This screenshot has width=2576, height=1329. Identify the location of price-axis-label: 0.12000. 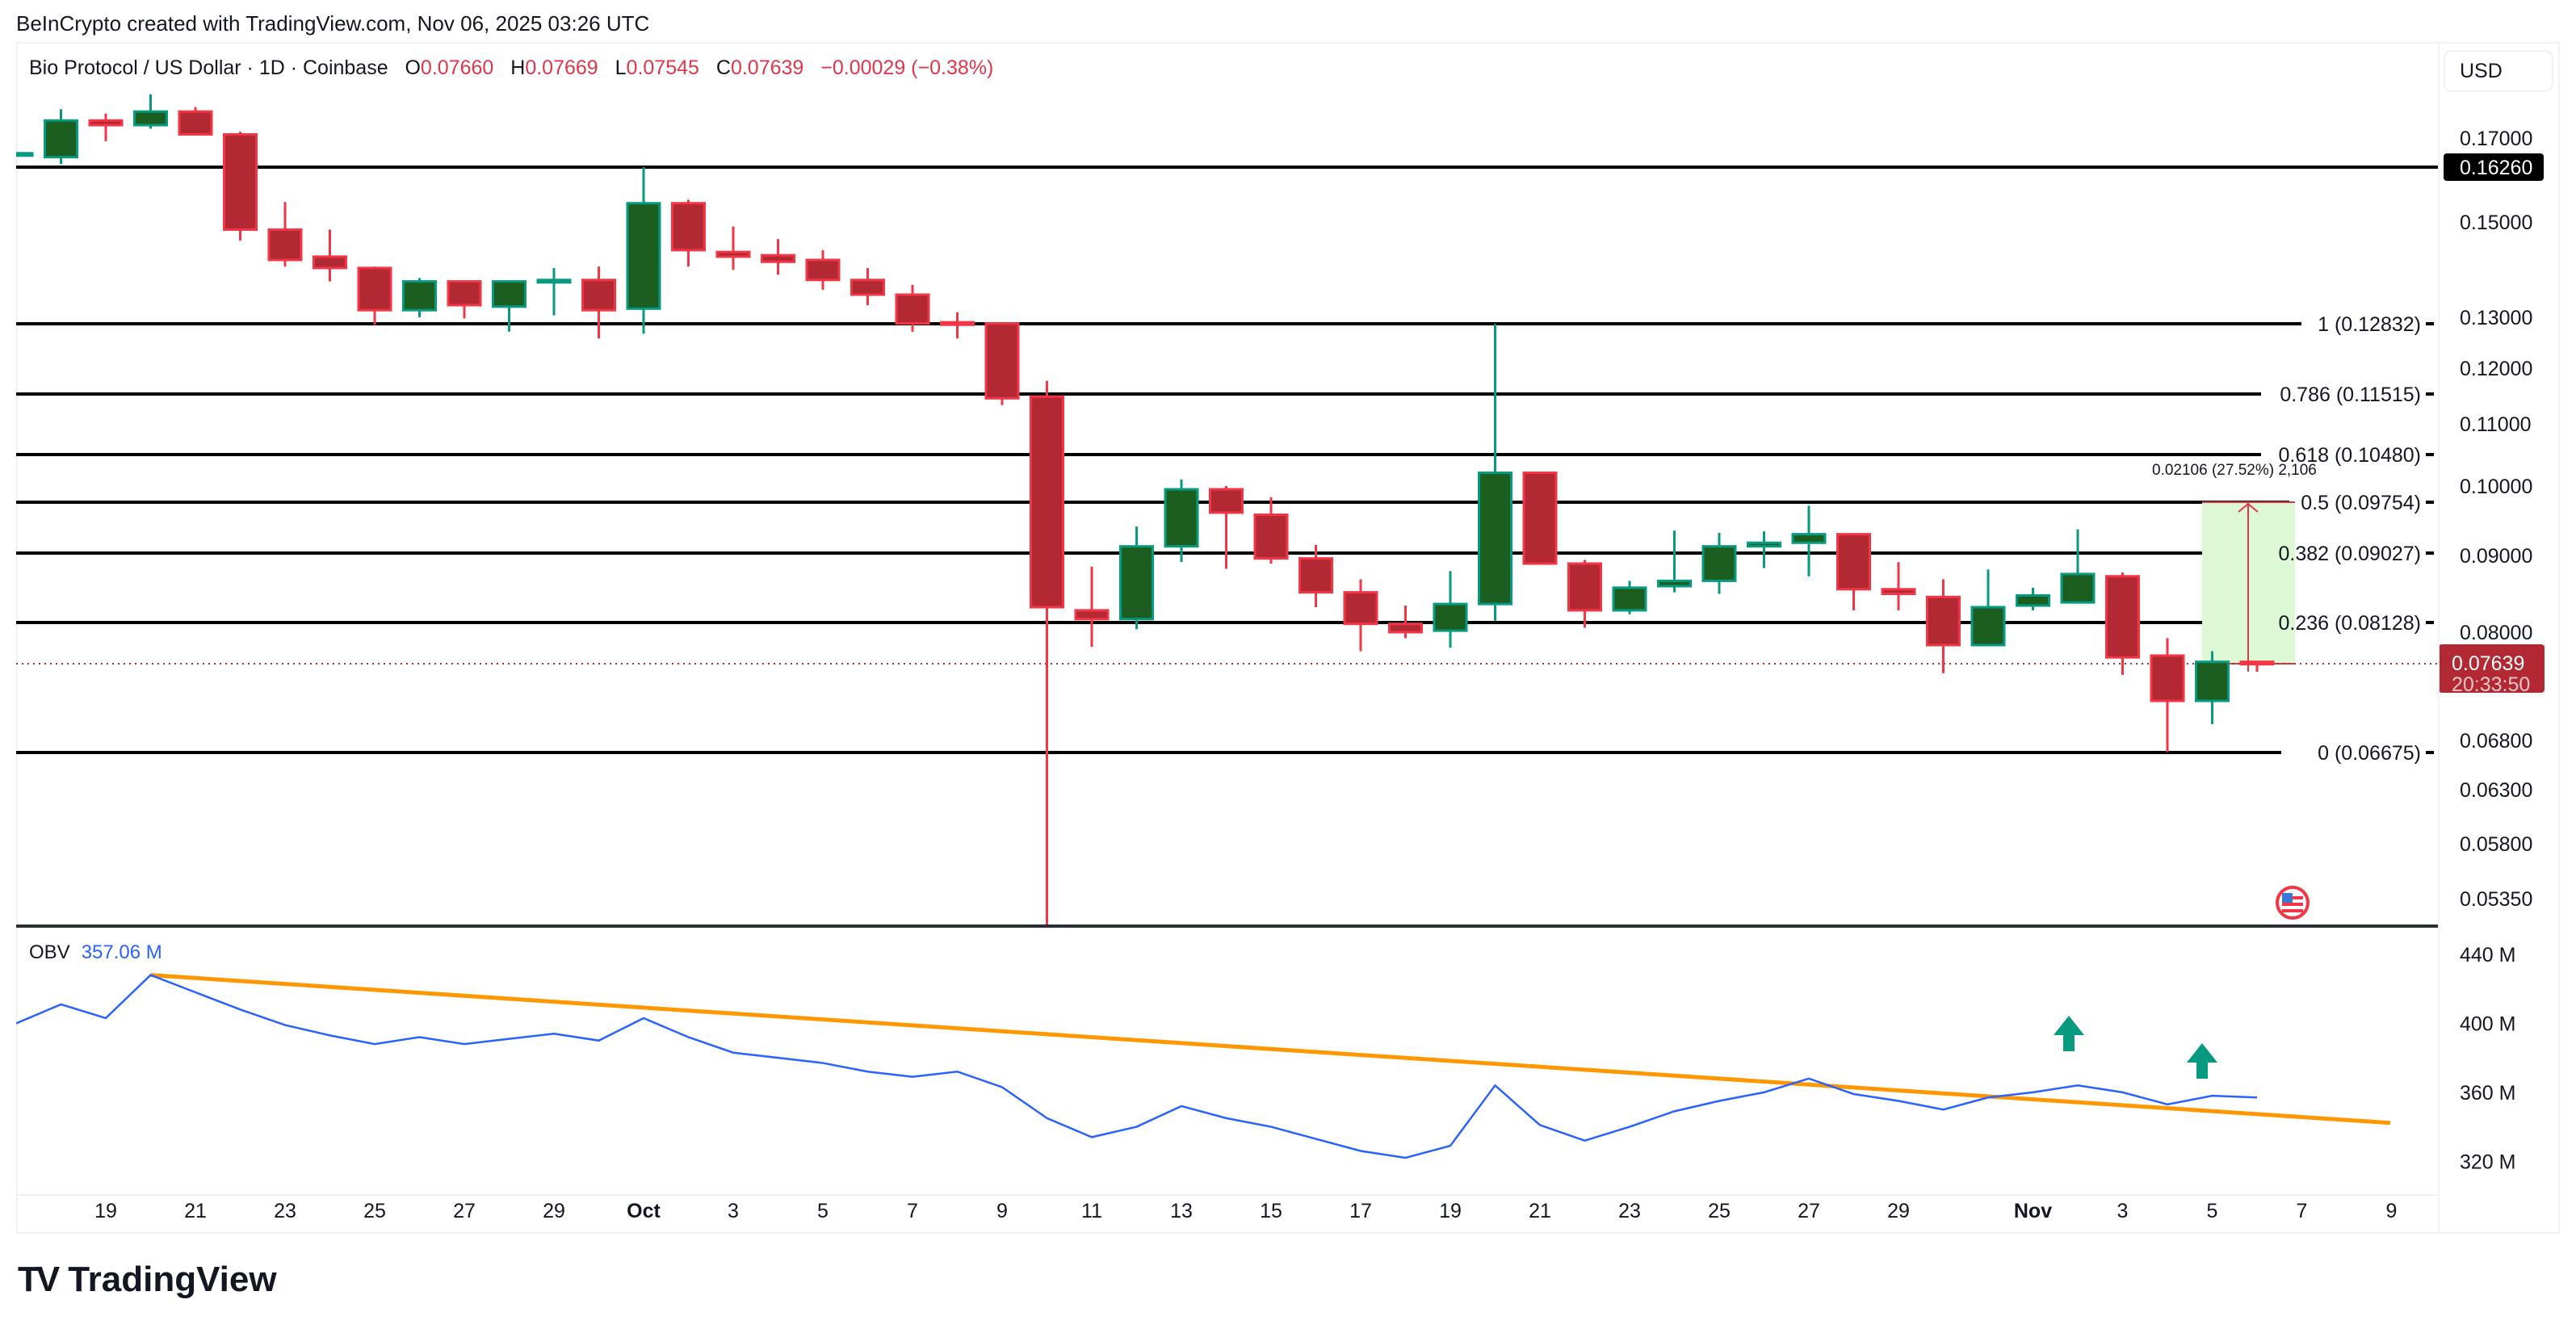
(2496, 369).